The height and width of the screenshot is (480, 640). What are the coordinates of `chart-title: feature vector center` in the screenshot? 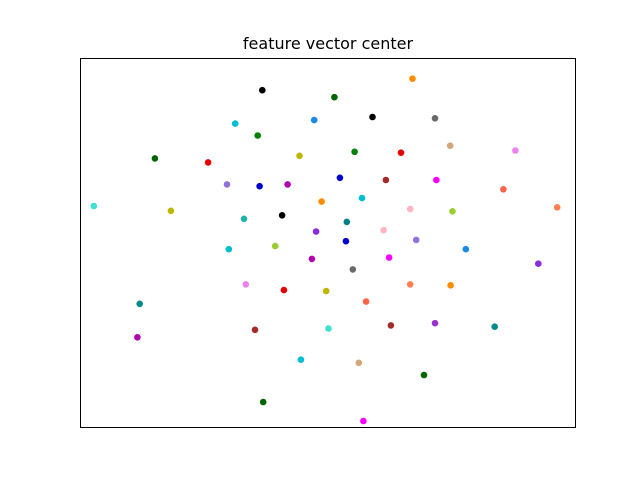 It's located at (328, 43).